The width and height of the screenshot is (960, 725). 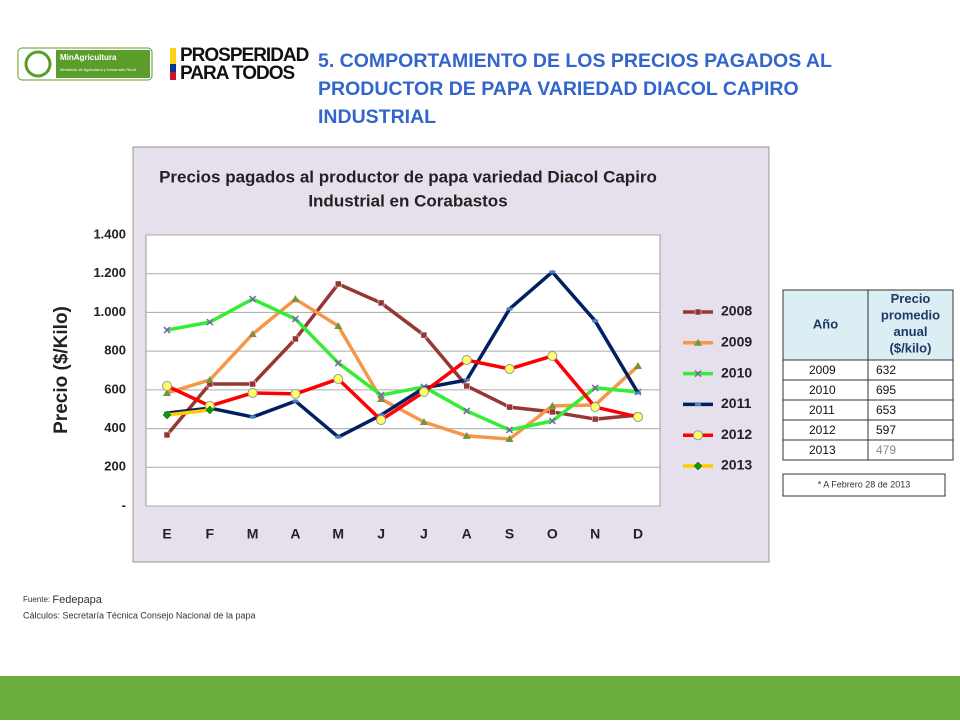 I want to click on slide-title: INDUSTRIAL, so click(x=377, y=117).